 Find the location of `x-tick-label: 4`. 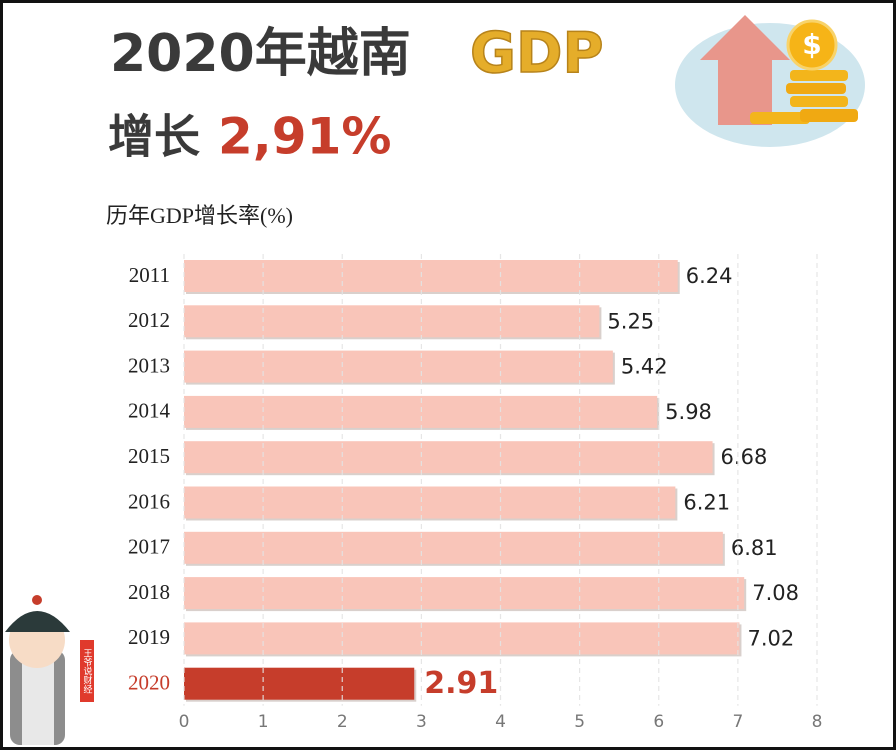

x-tick-label: 4 is located at coordinates (500, 722).